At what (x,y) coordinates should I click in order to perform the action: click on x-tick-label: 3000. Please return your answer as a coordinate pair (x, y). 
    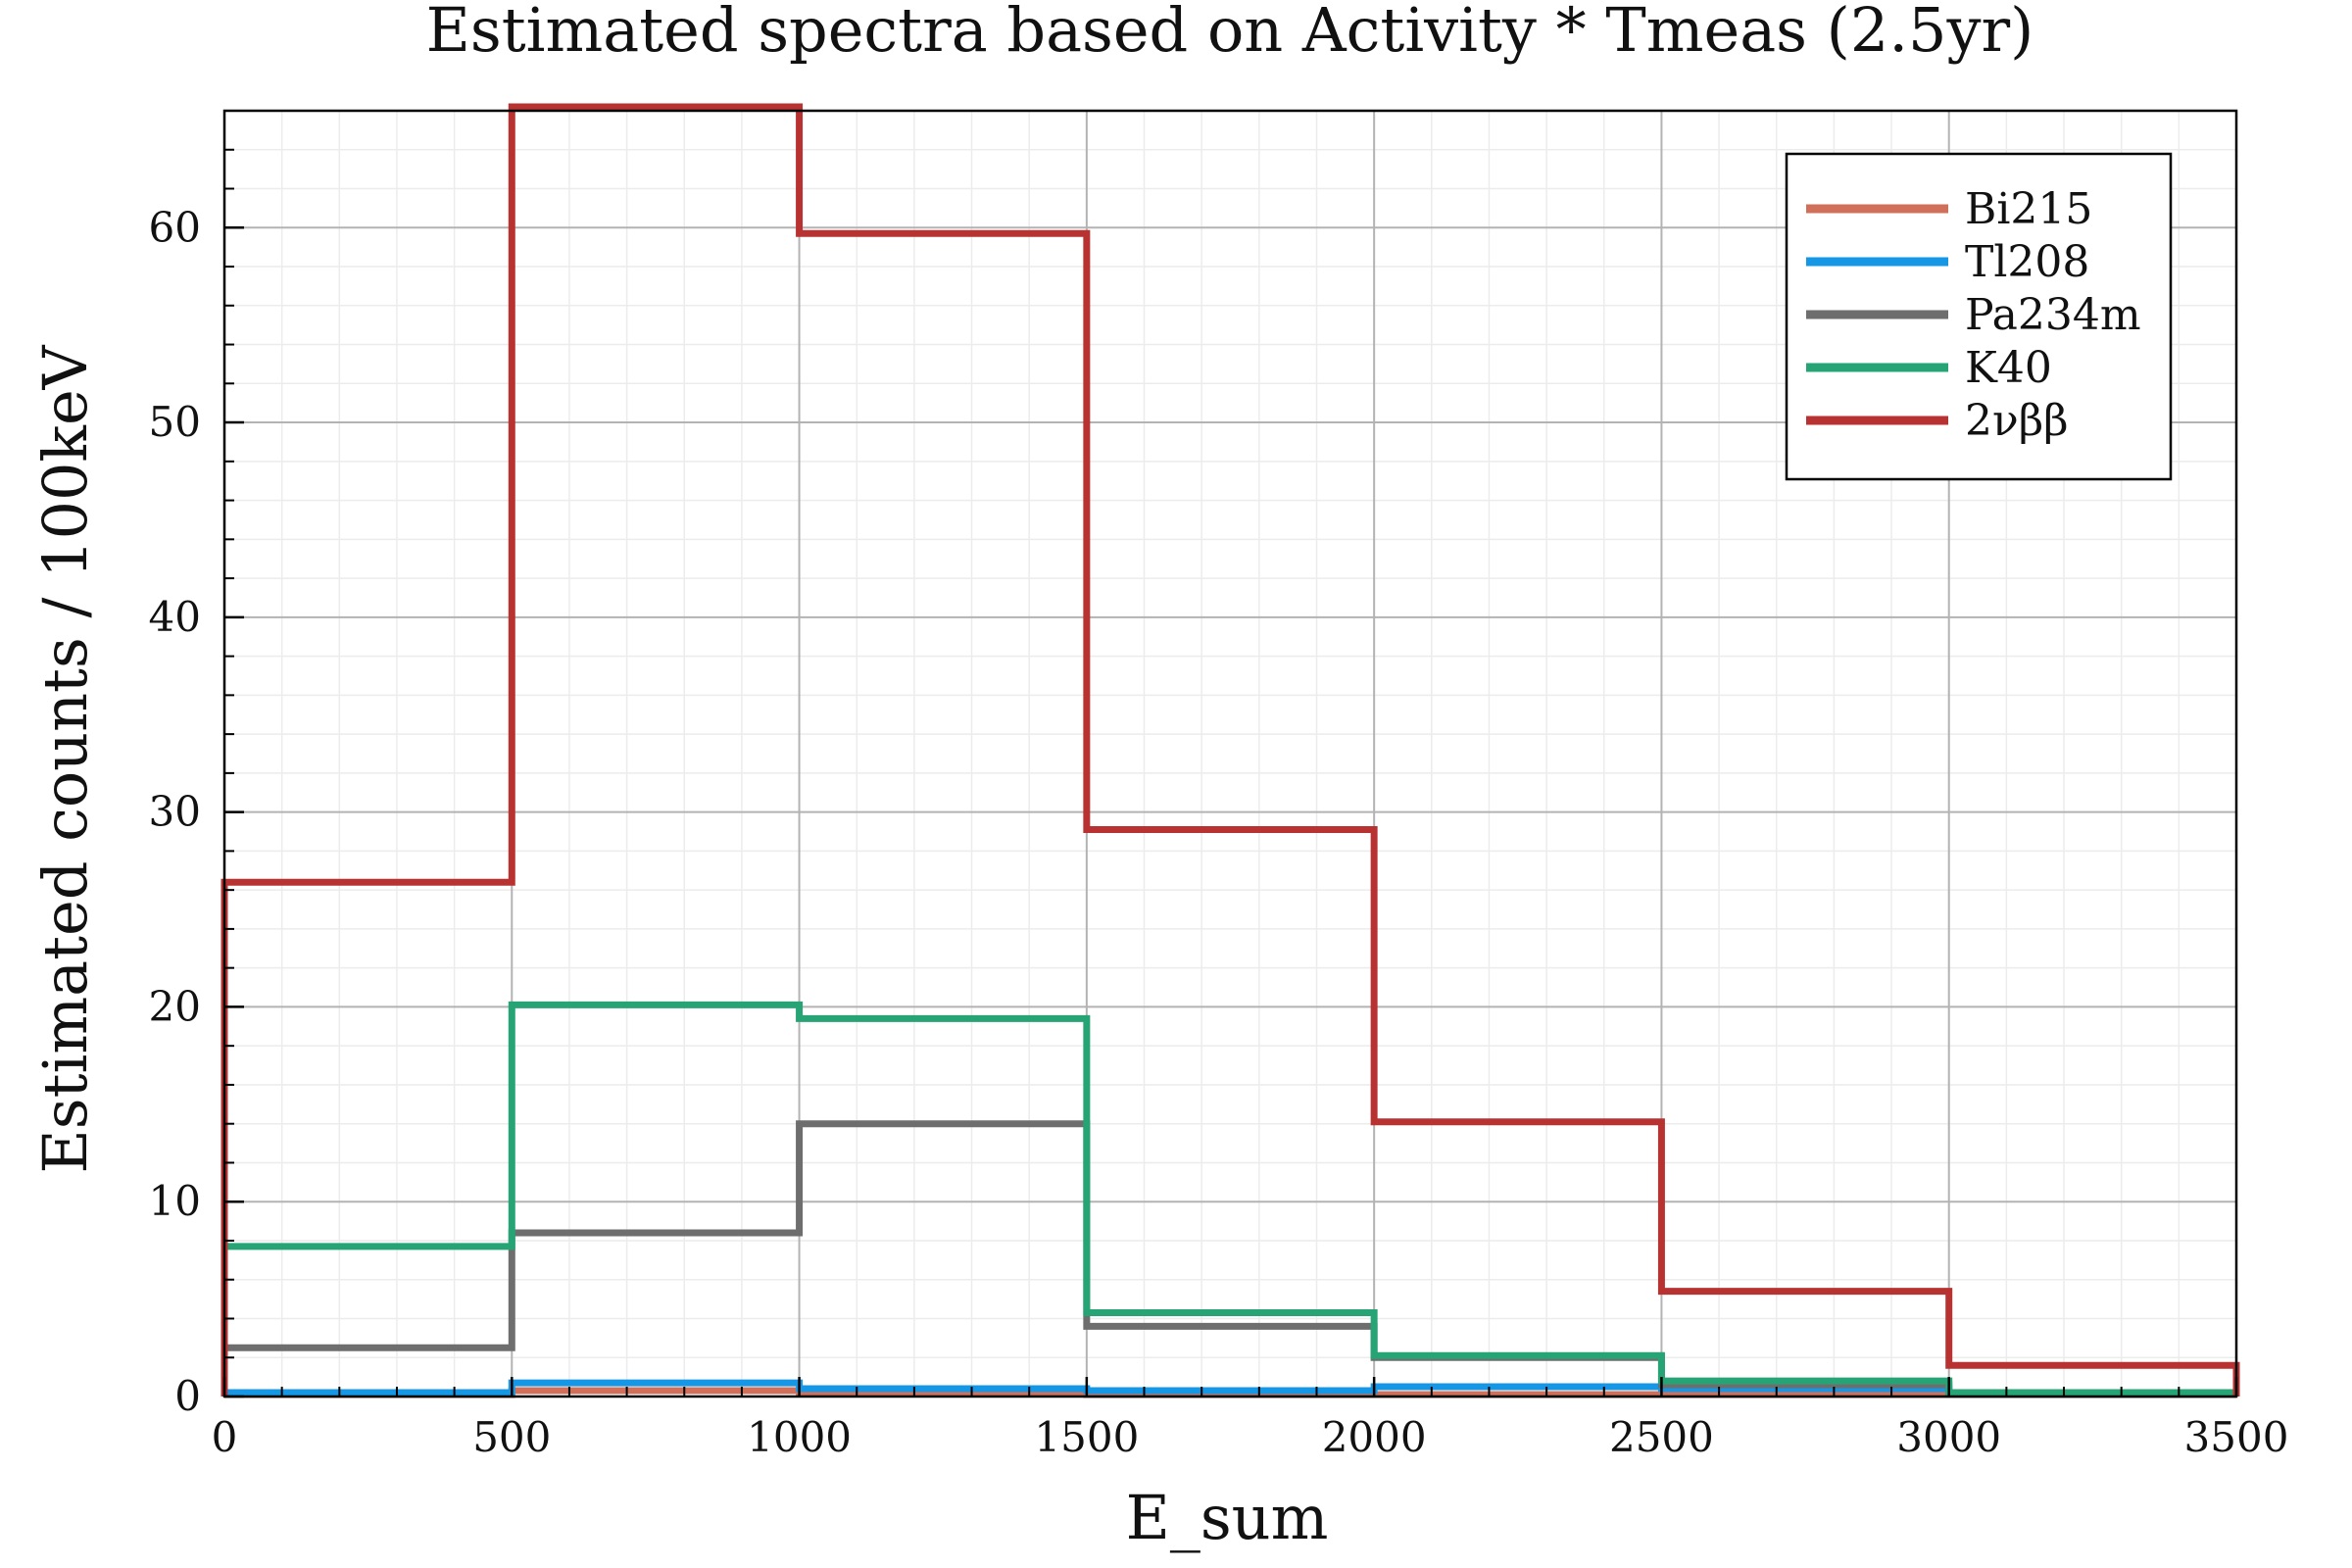
    Looking at the image, I should click on (1948, 1437).